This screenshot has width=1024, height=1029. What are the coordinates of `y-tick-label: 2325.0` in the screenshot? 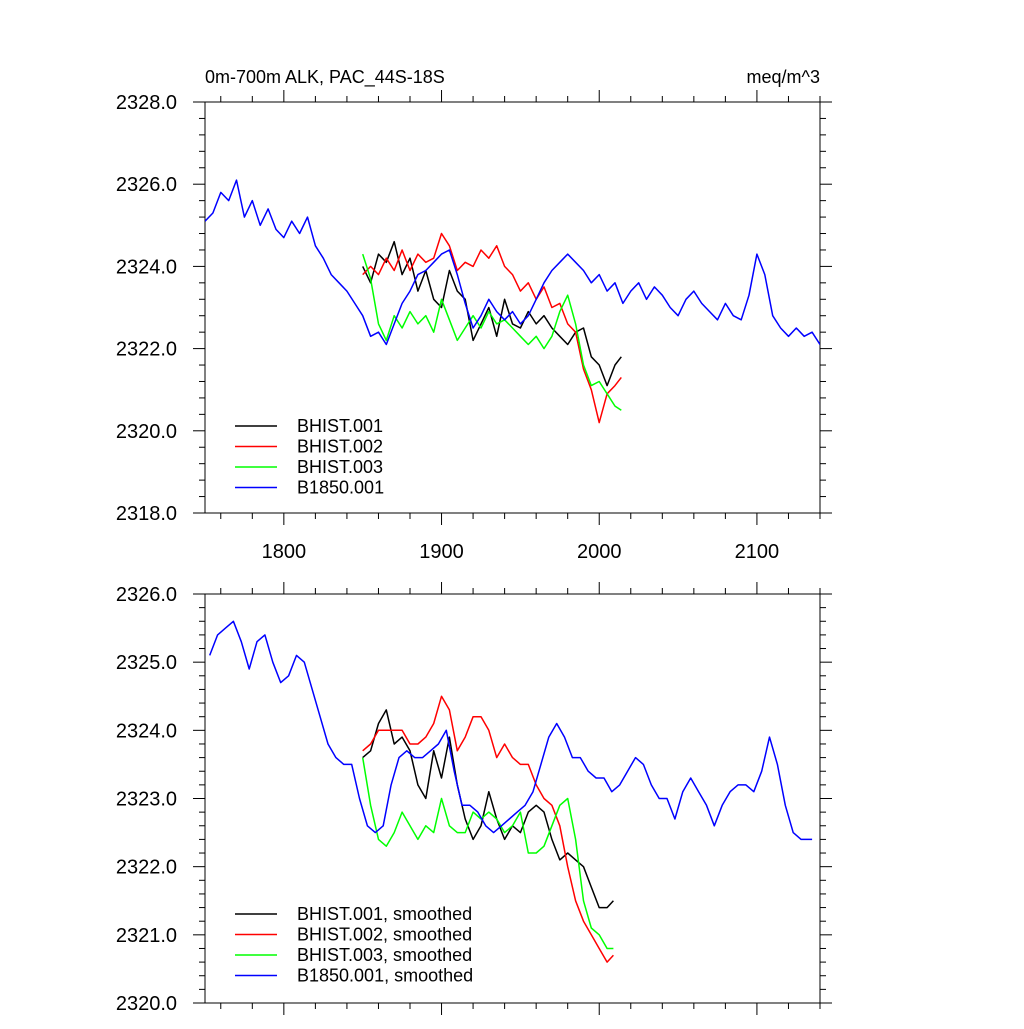 It's located at (146, 663).